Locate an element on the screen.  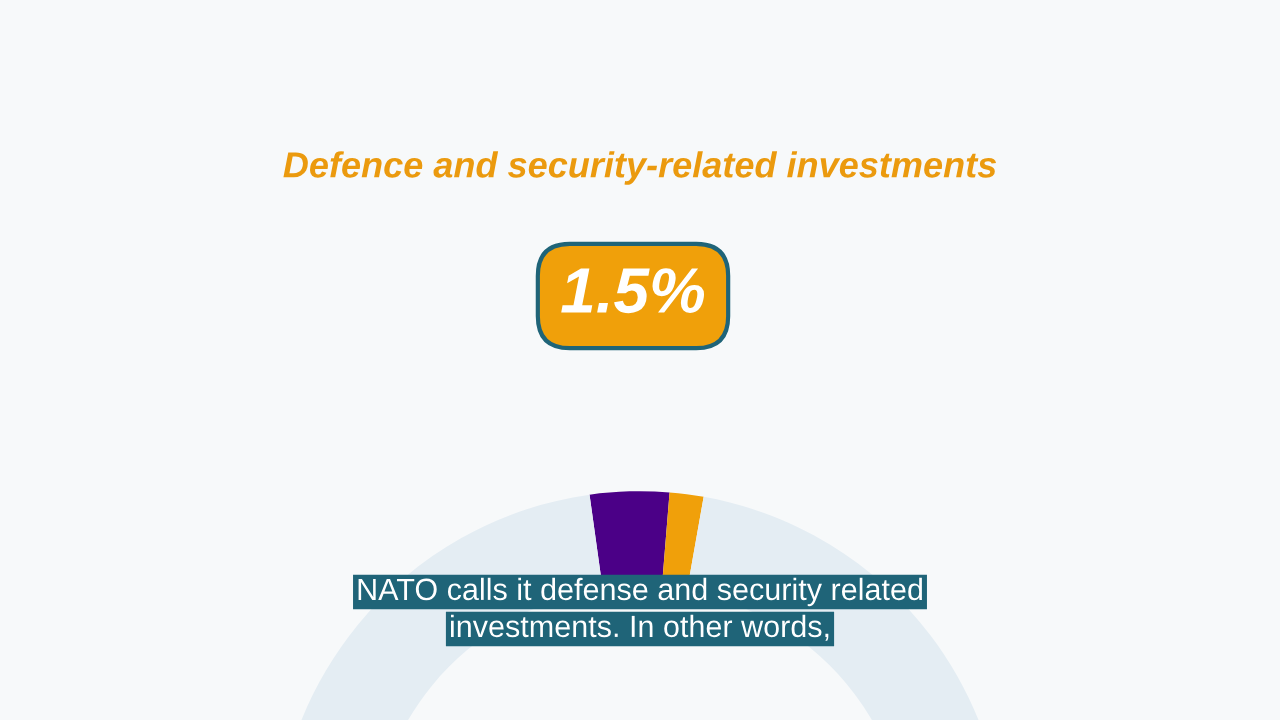
text: NATO calls it defense and security related is located at coordinates (640, 592).